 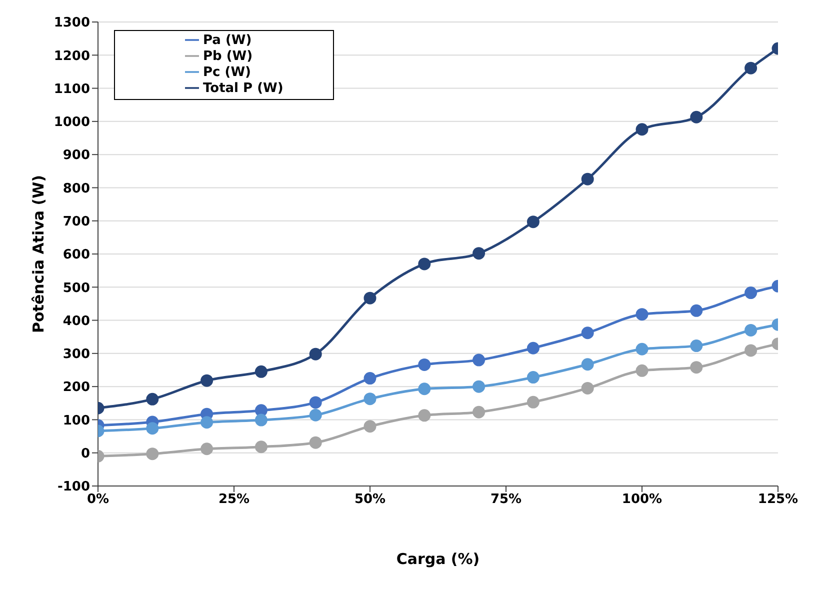 I want to click on legend-label: Pb (W), so click(x=228, y=56).